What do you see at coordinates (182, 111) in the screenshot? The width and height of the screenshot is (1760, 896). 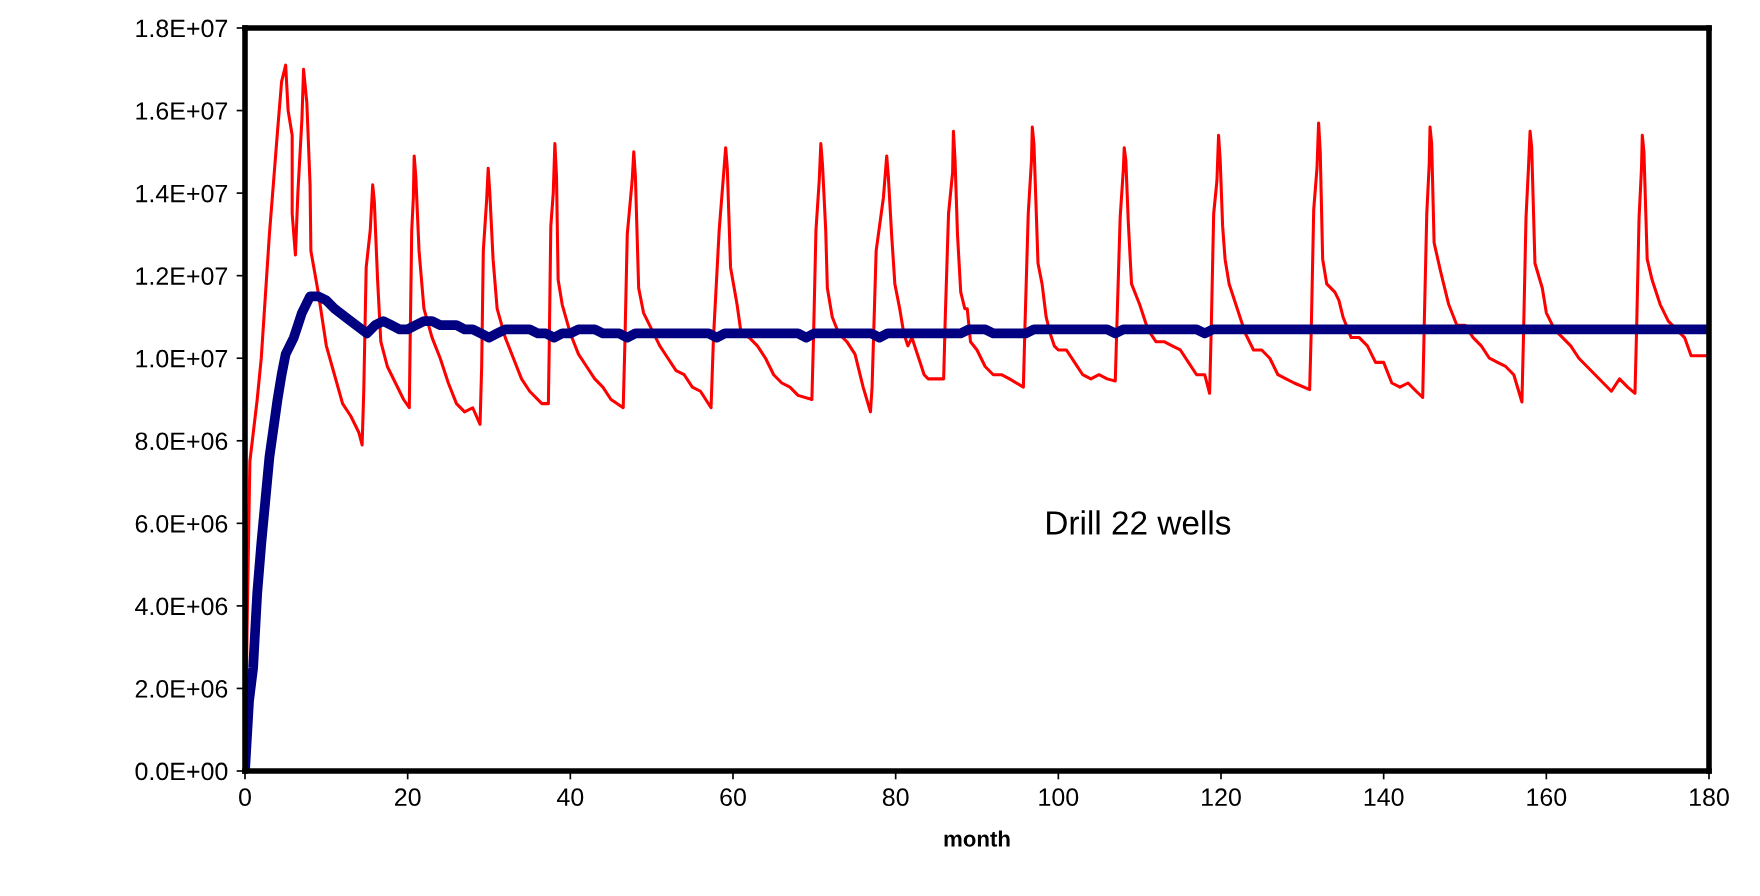 I see `y-tick-label: 1.6E+07` at bounding box center [182, 111].